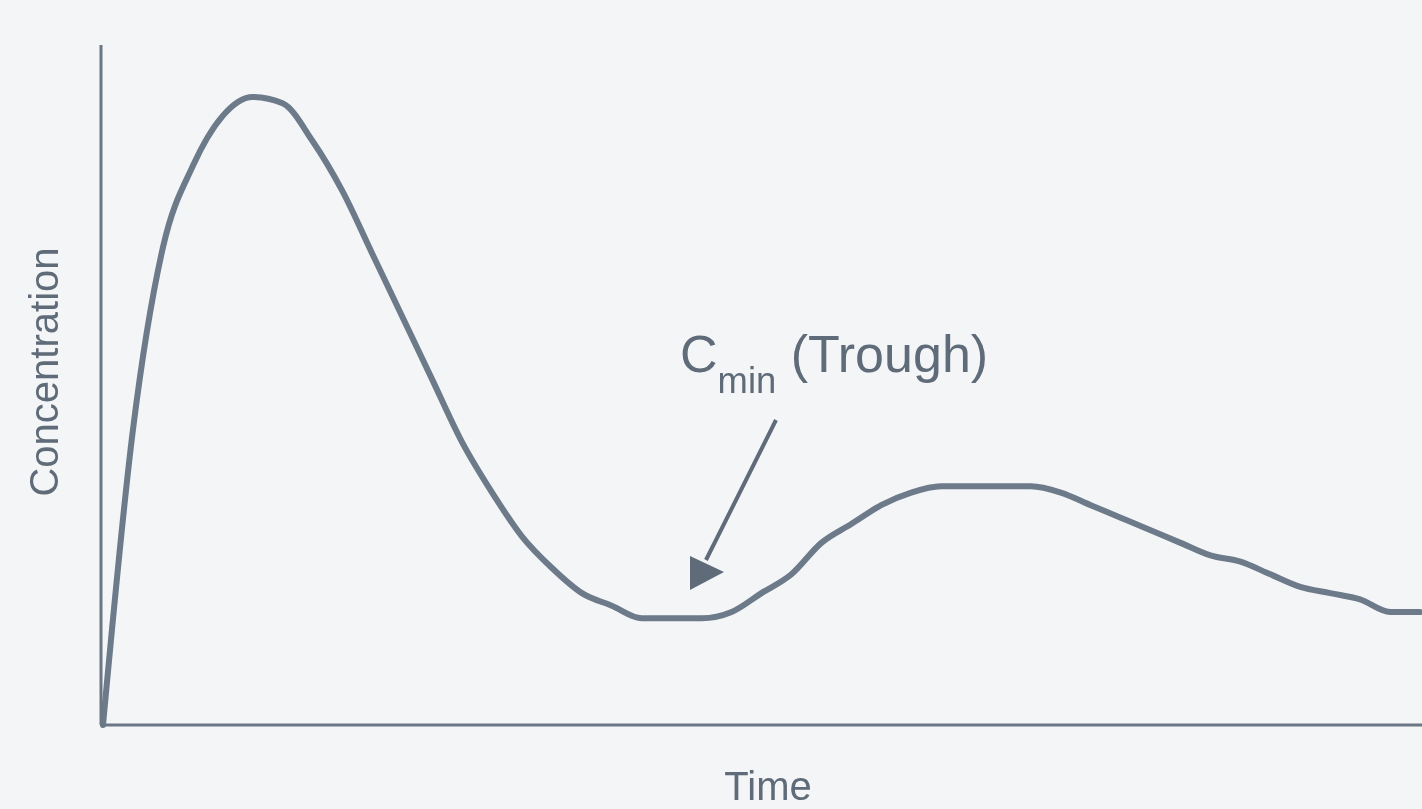 This screenshot has width=1422, height=809. What do you see at coordinates (768, 786) in the screenshot?
I see `x-axis-title: Time` at bounding box center [768, 786].